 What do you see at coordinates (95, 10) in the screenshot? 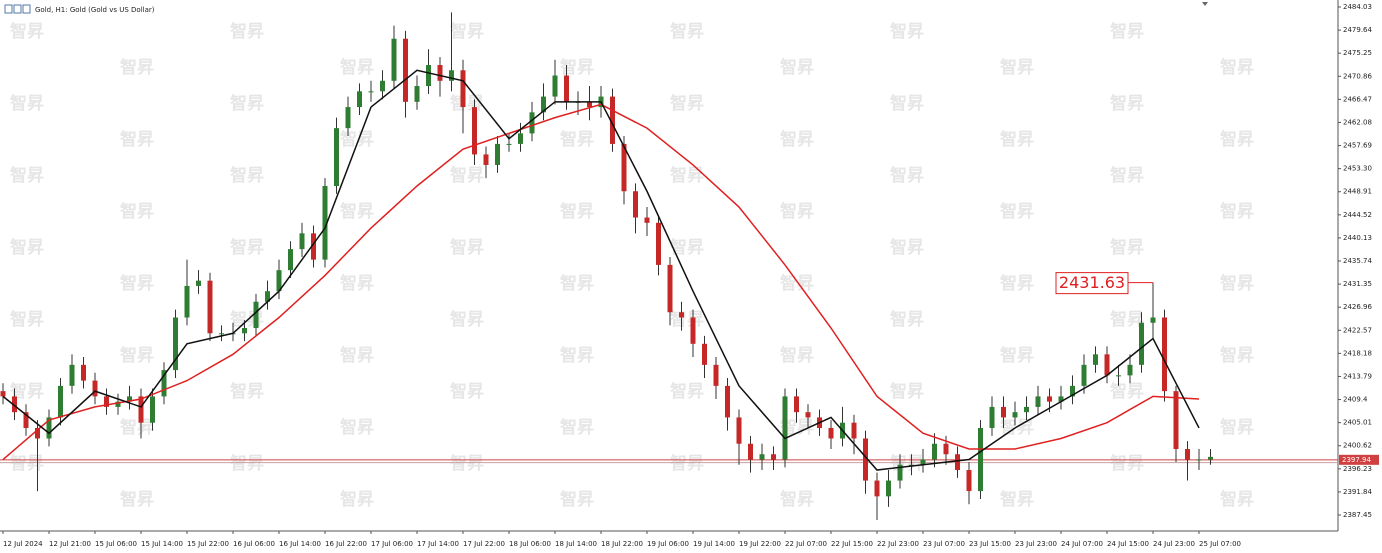
I see `chart-title: Gold, H1: Gold (Gold vs US Dollar)` at bounding box center [95, 10].